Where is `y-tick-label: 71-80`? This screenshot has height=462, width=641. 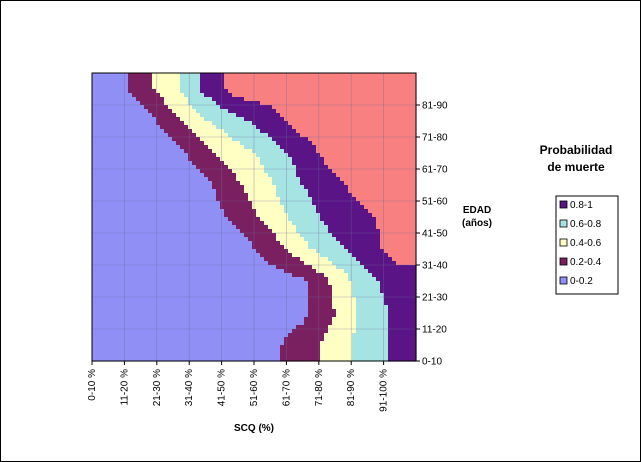 y-tick-label: 71-80 is located at coordinates (435, 138).